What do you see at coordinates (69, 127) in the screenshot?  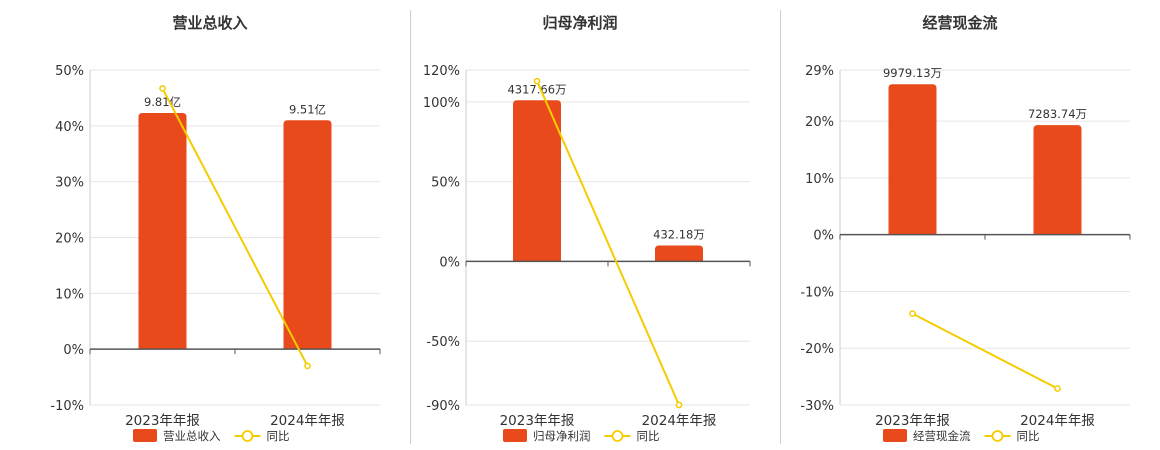 I see `y-tick-label: 40%` at bounding box center [69, 127].